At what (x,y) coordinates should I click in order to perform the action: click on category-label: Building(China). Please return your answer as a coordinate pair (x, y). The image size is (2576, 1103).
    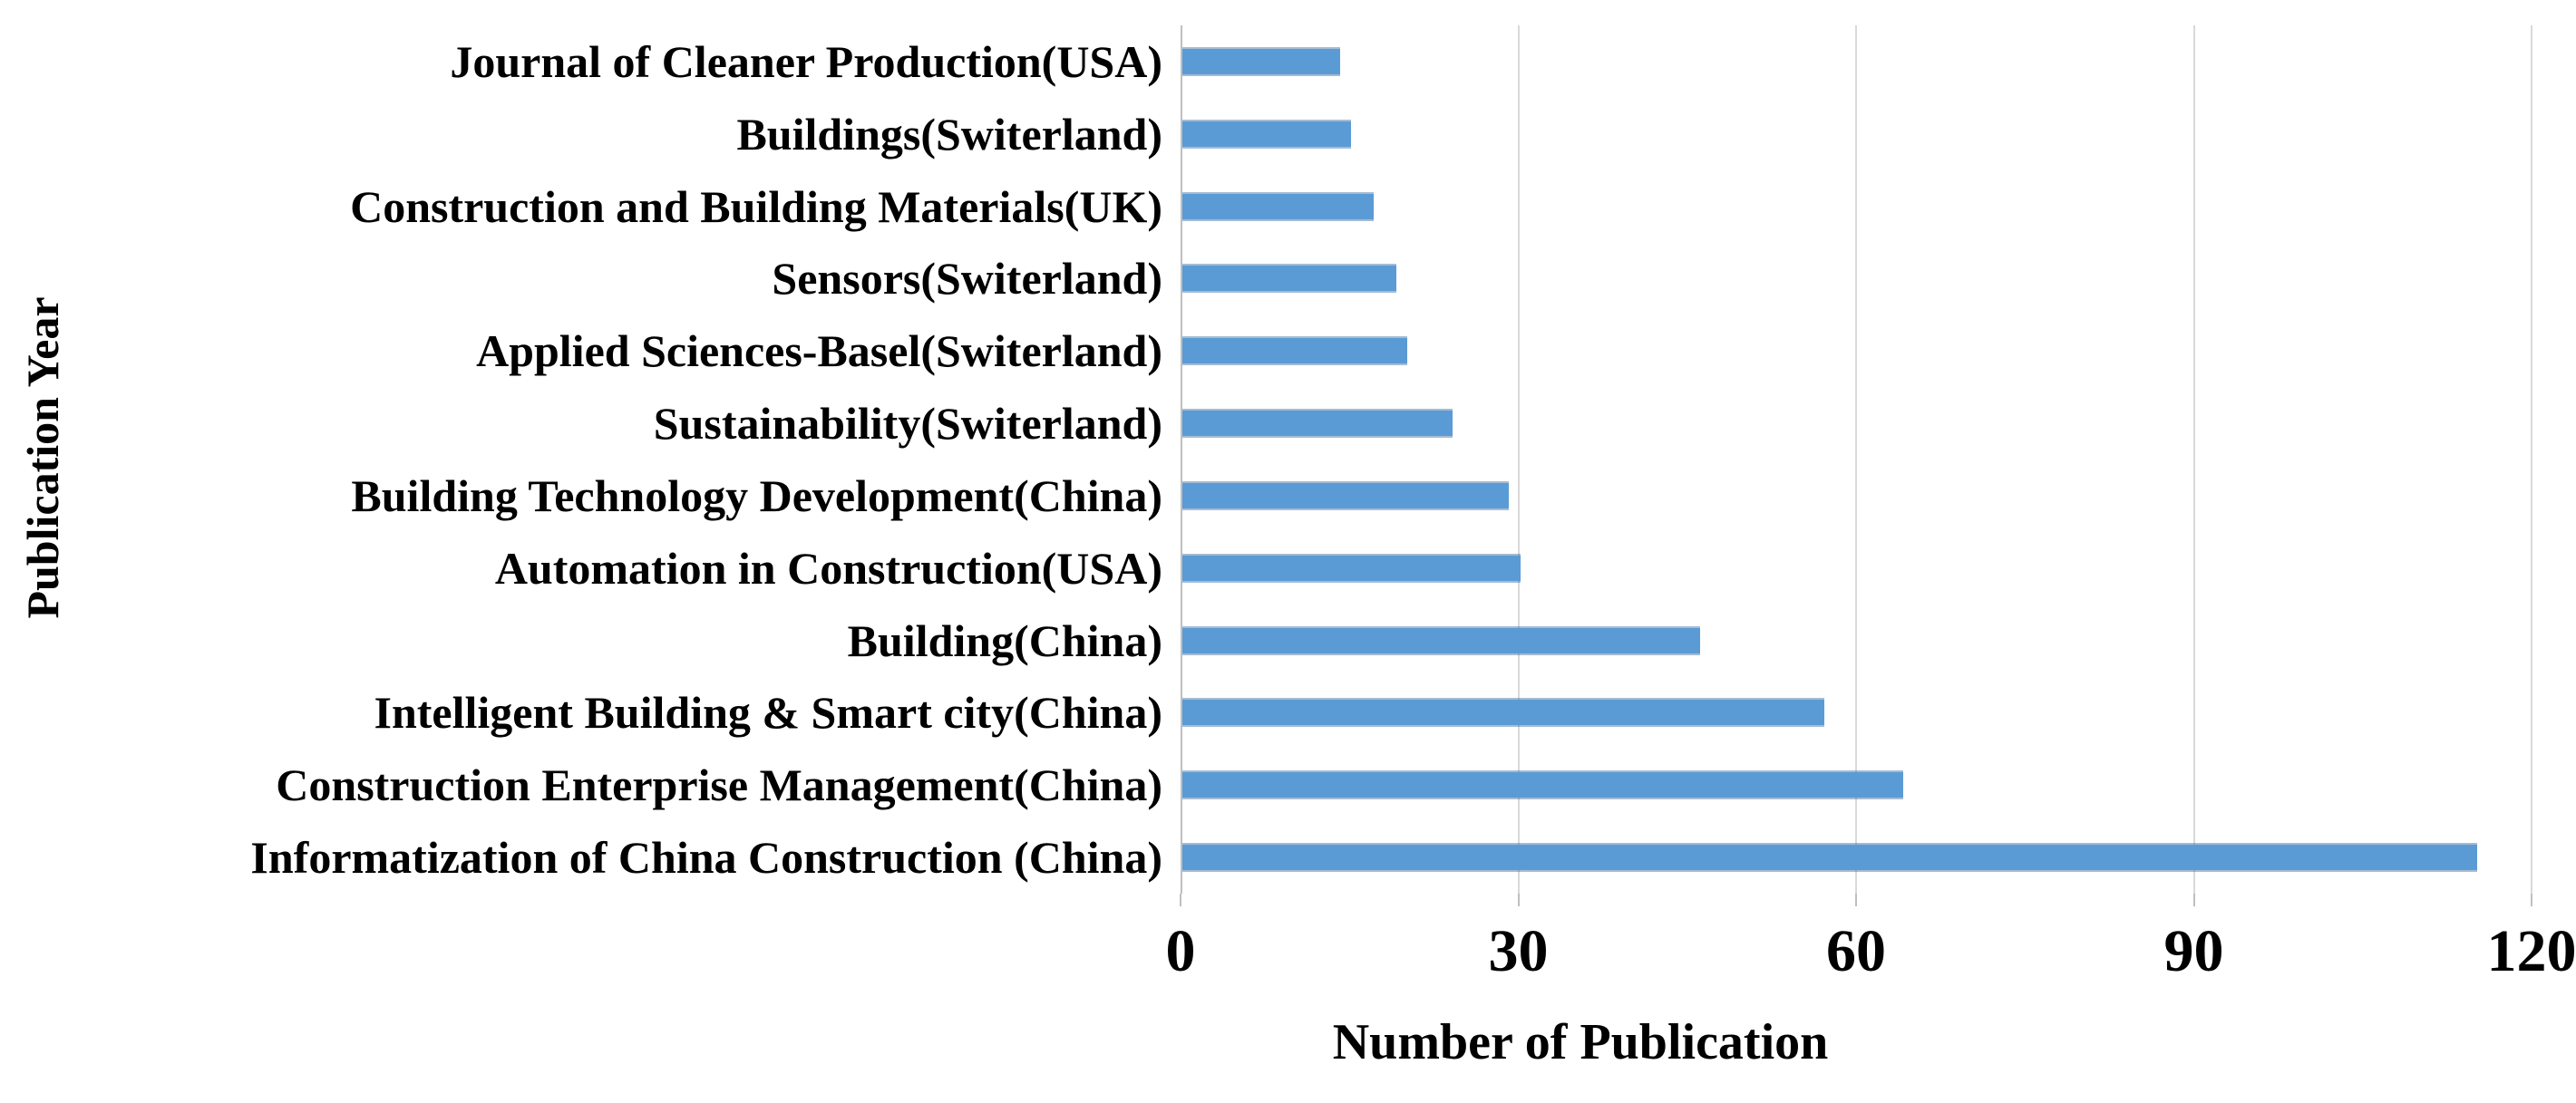
    Looking at the image, I should click on (1004, 640).